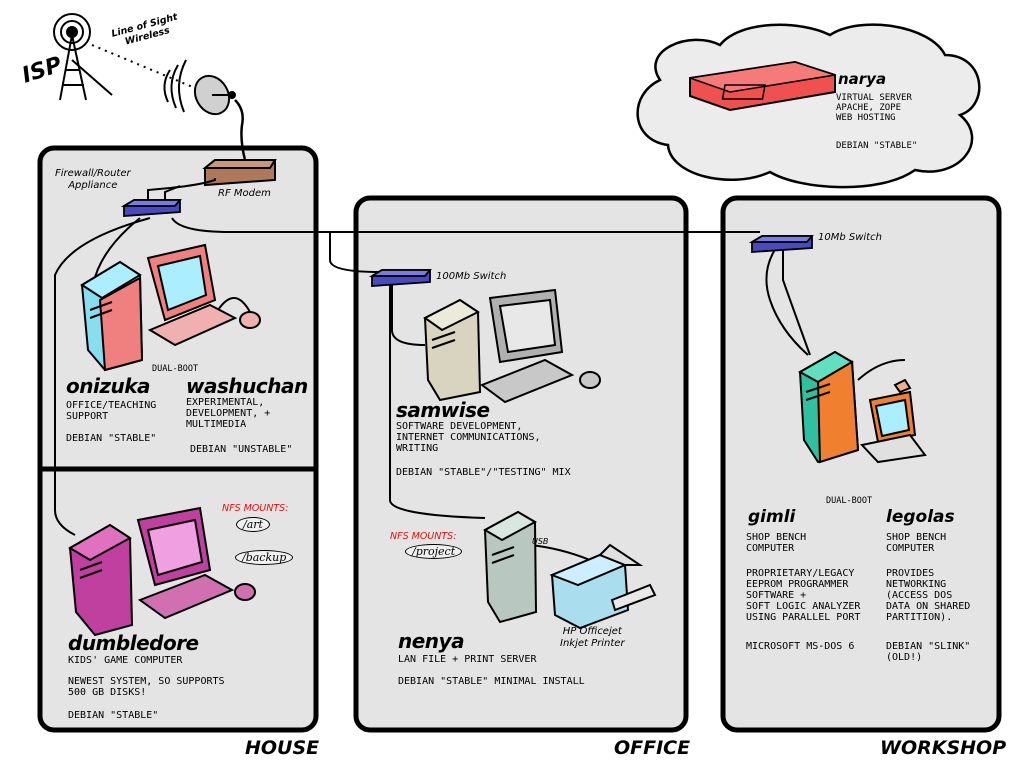  I want to click on house-label: HOUSE, so click(282, 748).